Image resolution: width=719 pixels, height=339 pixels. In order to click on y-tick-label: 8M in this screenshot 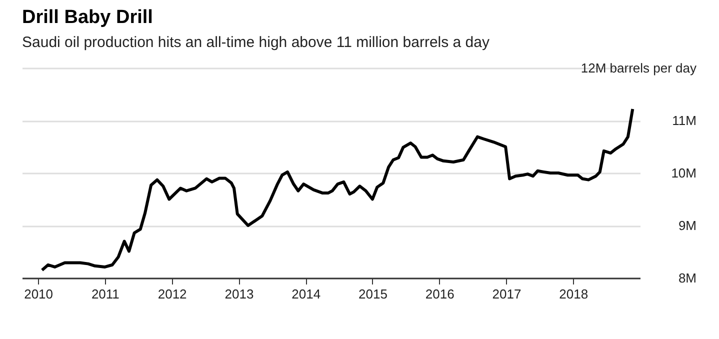, I will do `click(687, 278)`.